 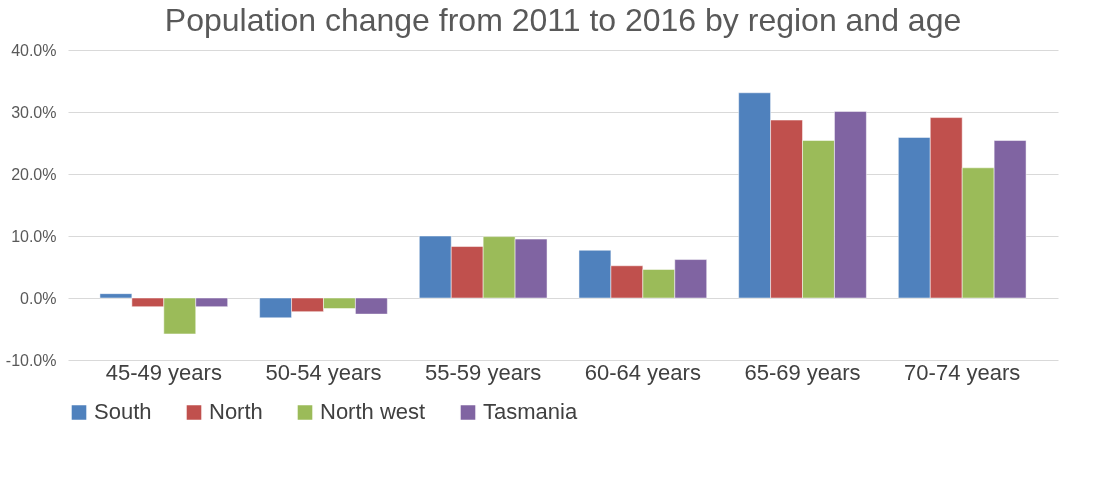 What do you see at coordinates (34, 236) in the screenshot?
I see `y-tick-label: 10.0%` at bounding box center [34, 236].